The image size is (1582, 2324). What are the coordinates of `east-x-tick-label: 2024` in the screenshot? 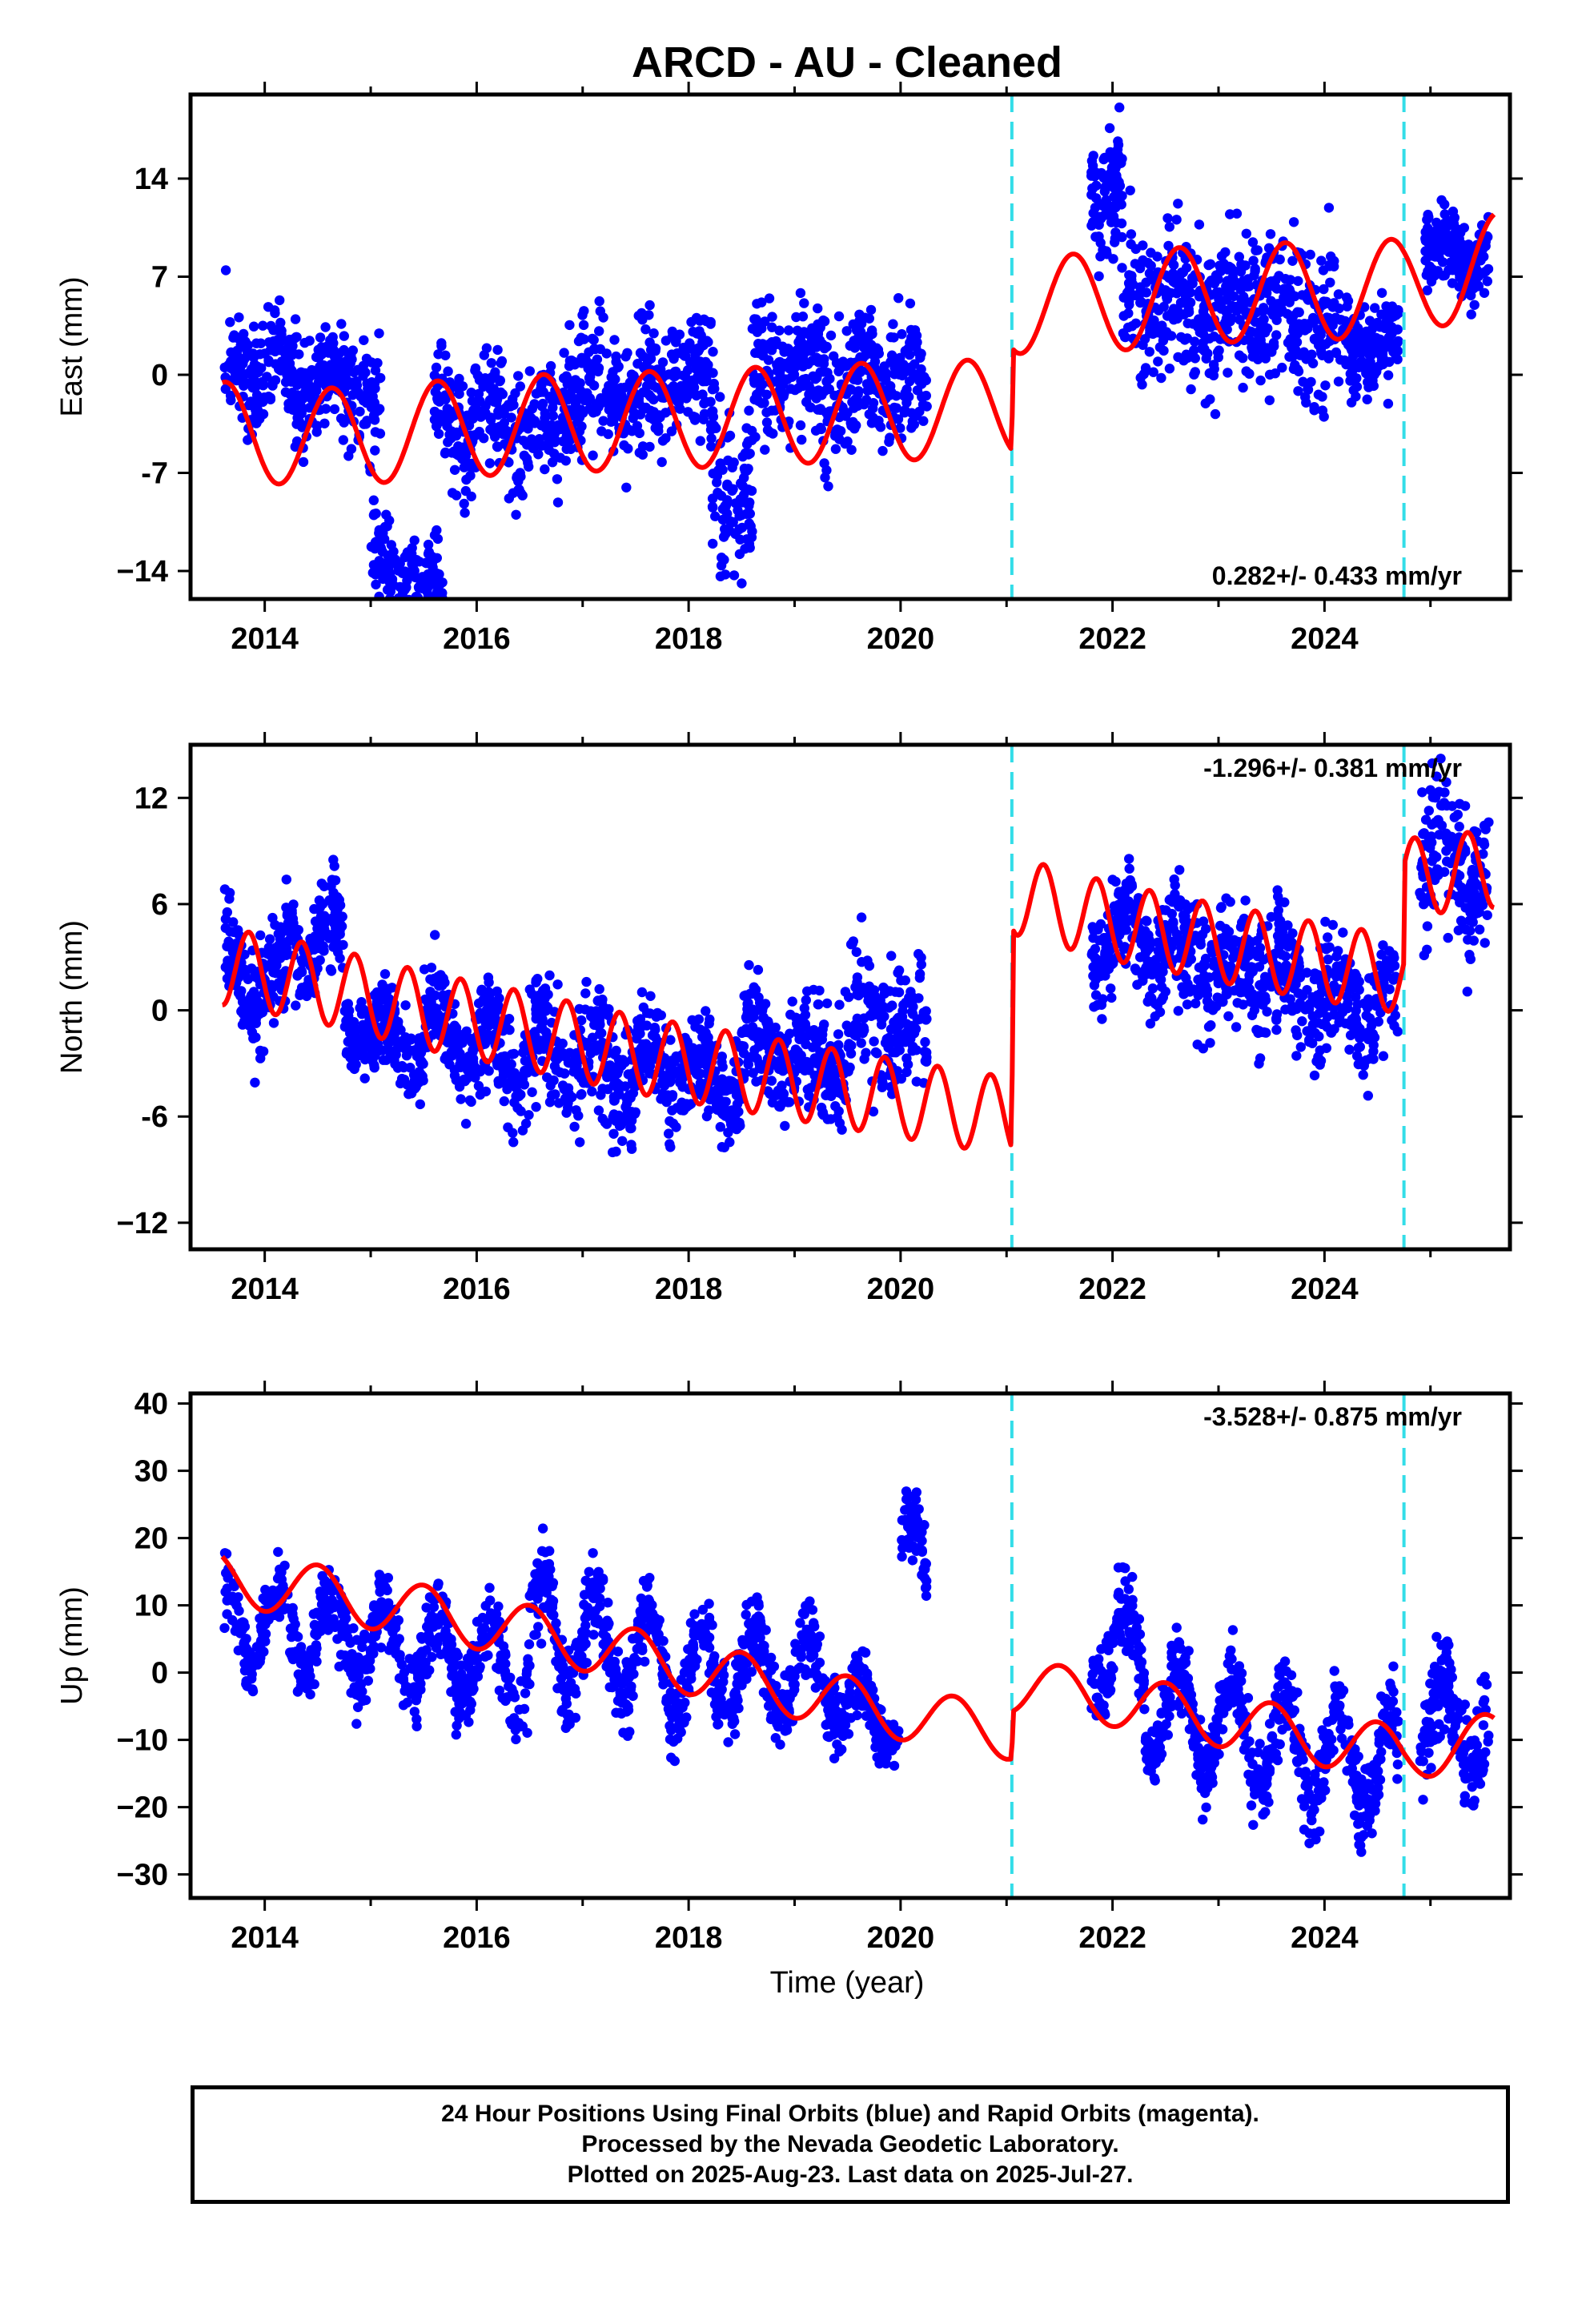 It's located at (1325, 639).